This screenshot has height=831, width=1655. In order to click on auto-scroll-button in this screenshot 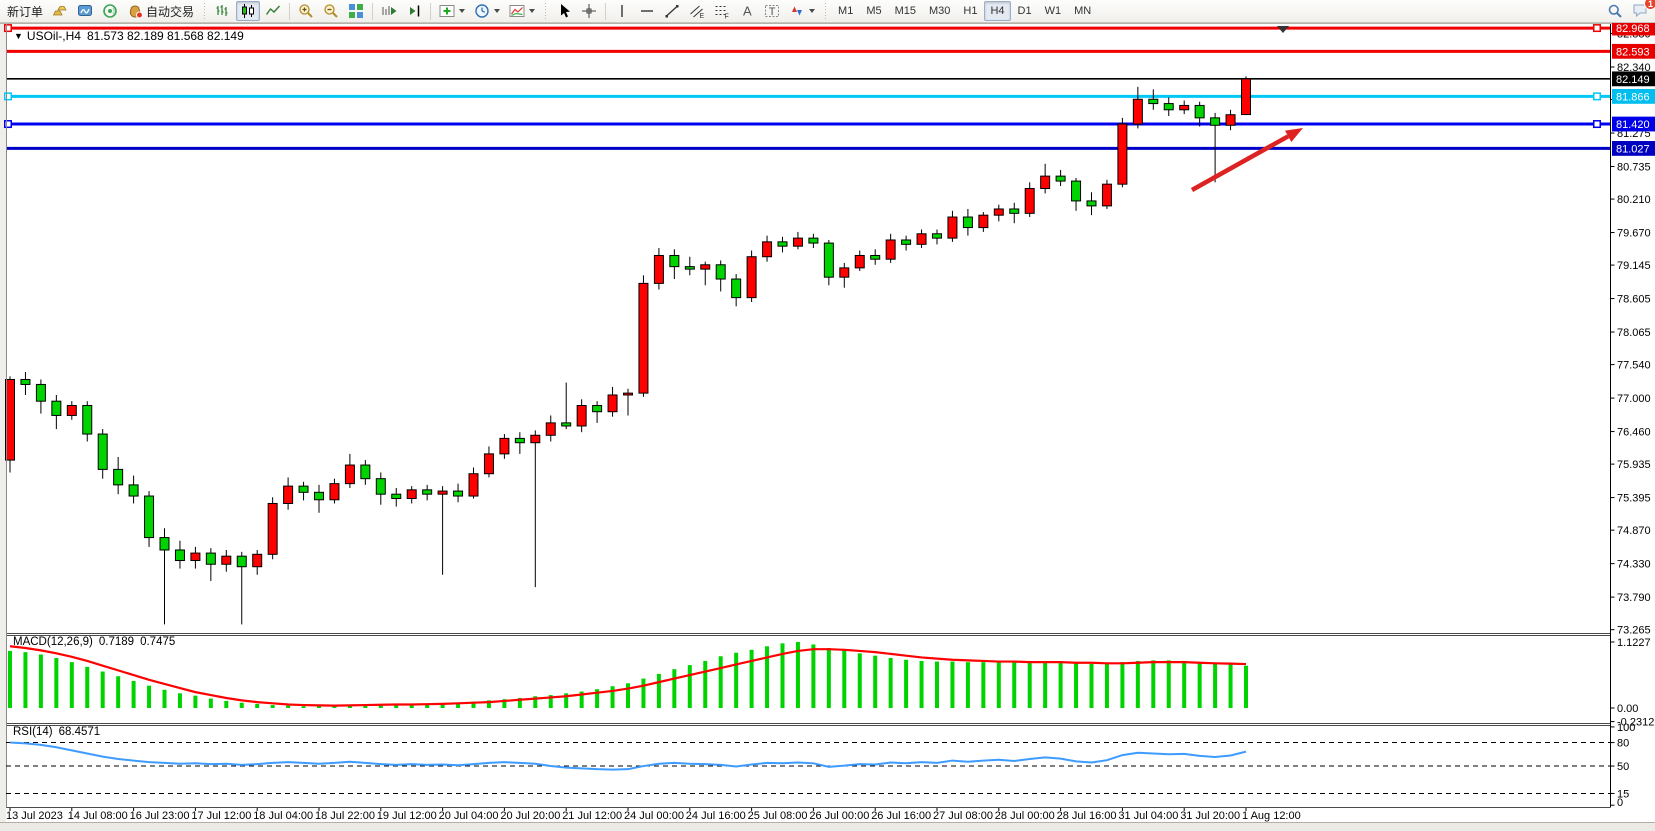, I will do `click(389, 11)`.